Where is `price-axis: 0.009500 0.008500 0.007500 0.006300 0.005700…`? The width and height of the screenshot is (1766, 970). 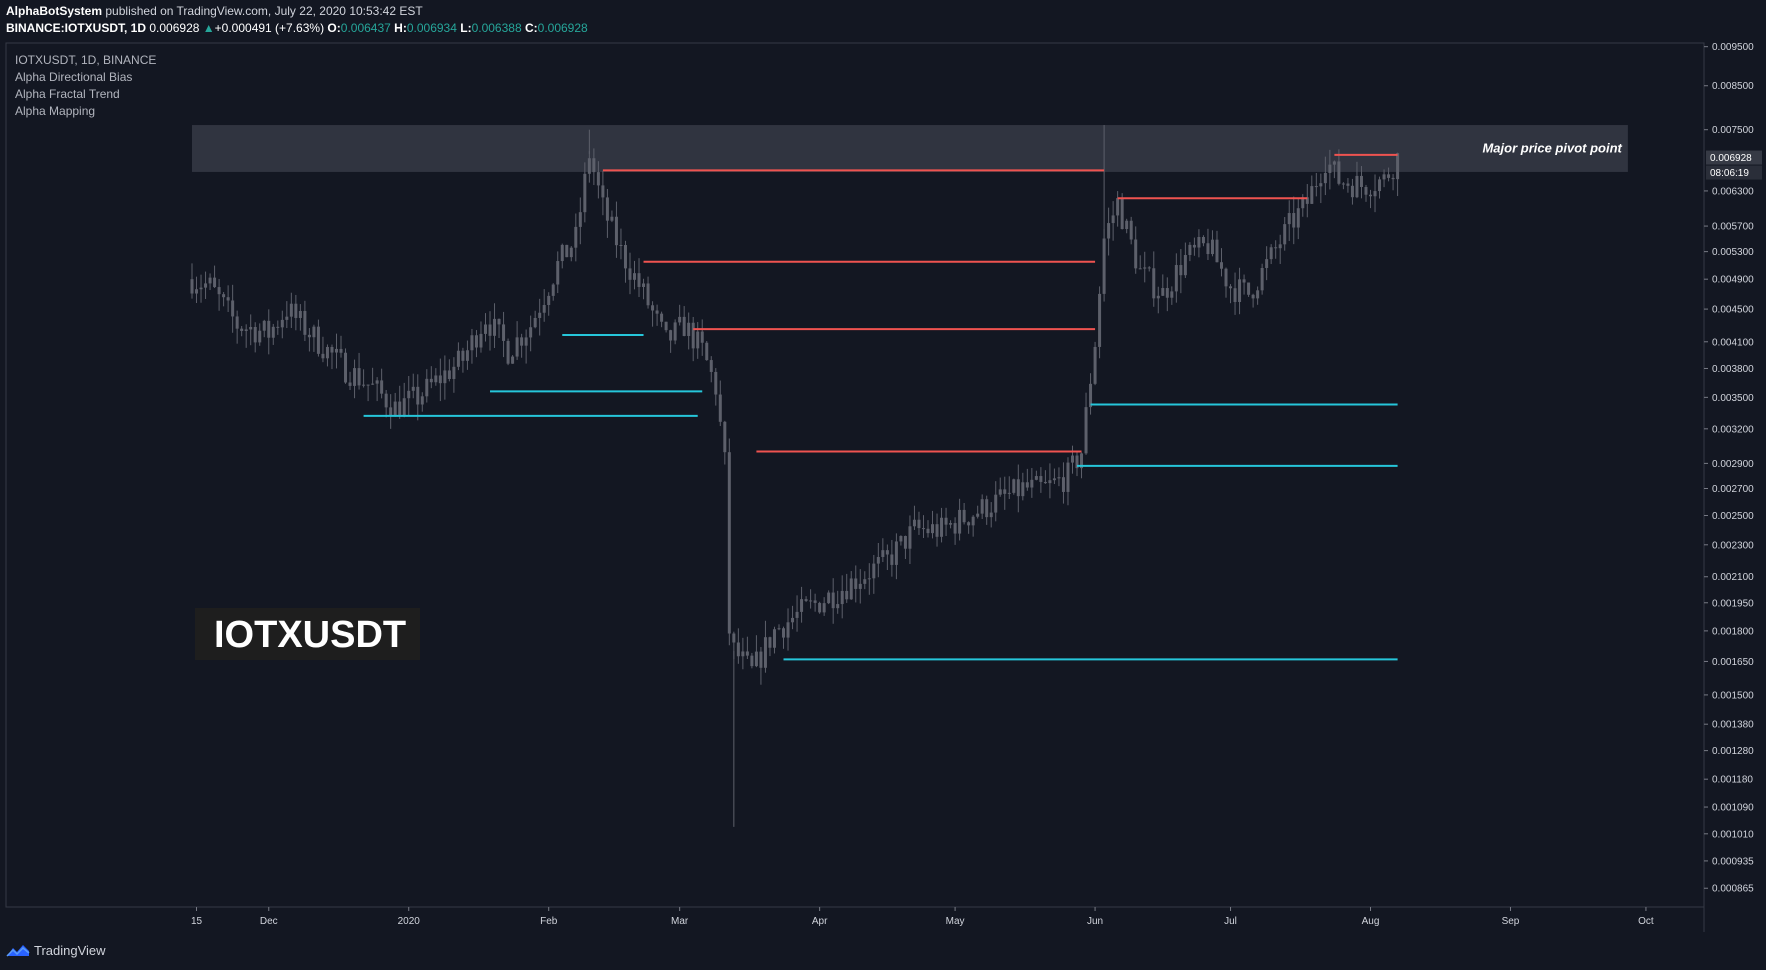 price-axis: 0.009500 0.008500 0.007500 0.006300 0.005700… is located at coordinates (1729, 468).